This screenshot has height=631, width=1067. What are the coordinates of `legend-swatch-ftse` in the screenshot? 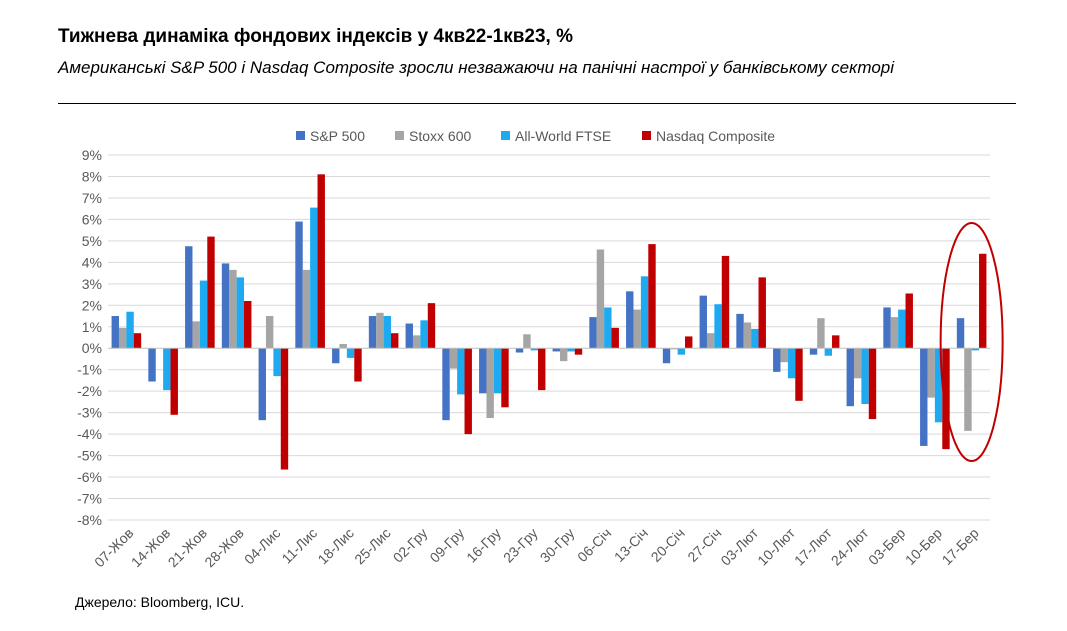 It's located at (505, 135).